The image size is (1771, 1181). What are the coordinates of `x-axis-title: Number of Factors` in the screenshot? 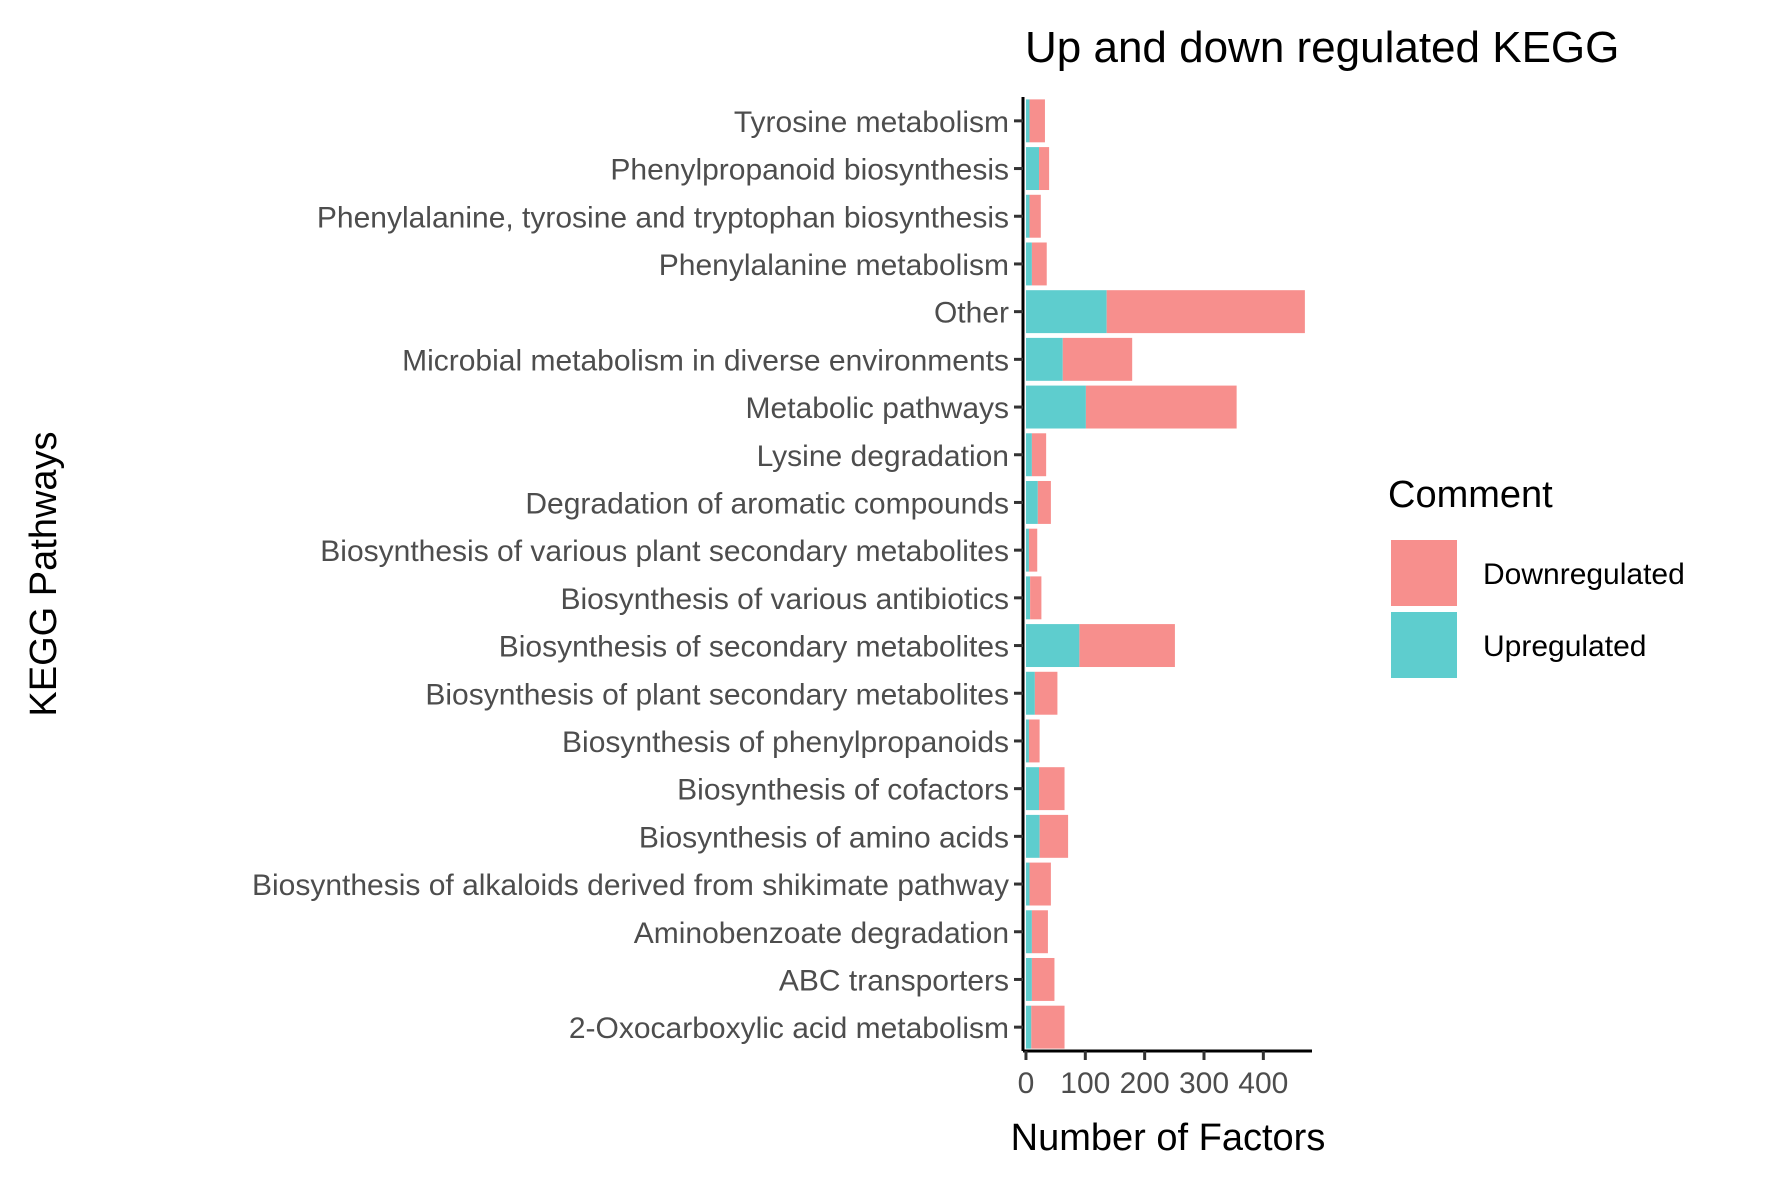 It's located at (1168, 1138).